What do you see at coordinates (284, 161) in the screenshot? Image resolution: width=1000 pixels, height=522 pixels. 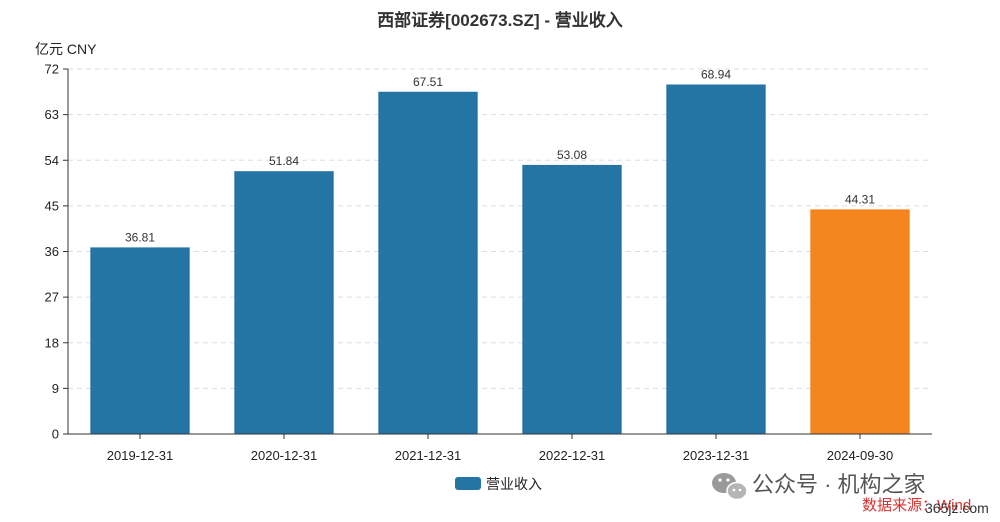 I see `data-label: 51.84` at bounding box center [284, 161].